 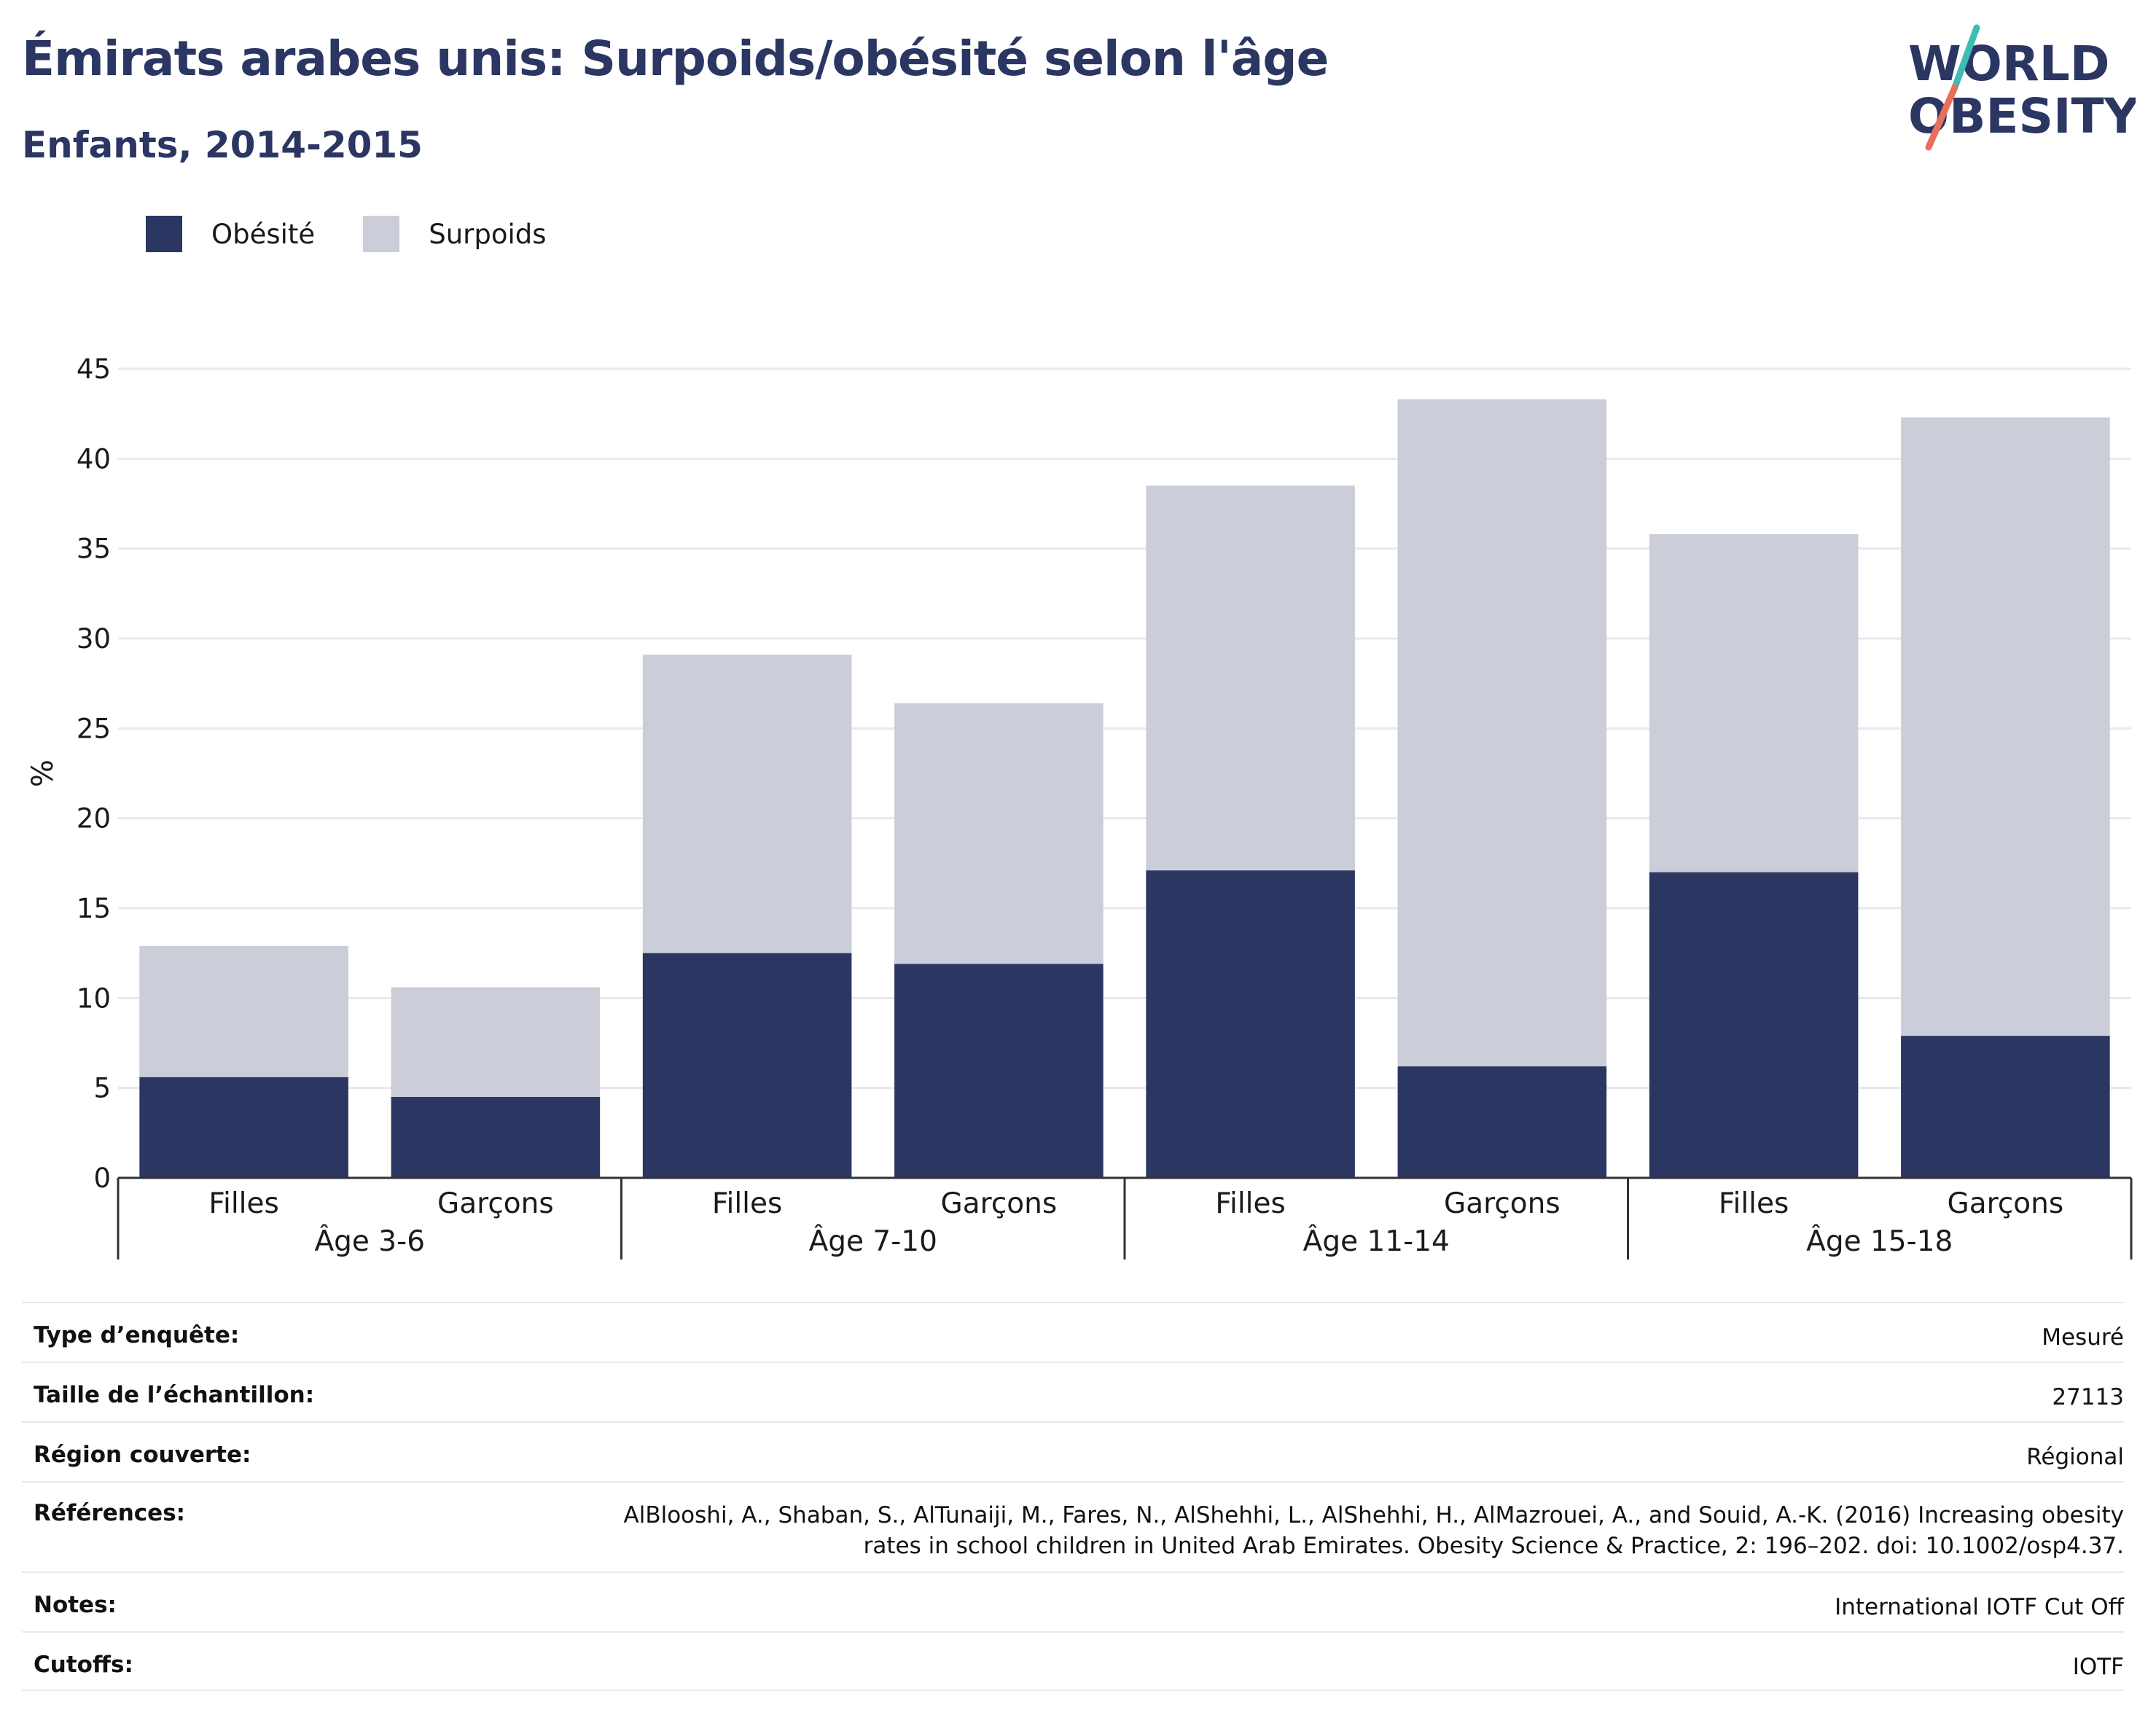 What do you see at coordinates (1073, 1451) in the screenshot?
I see `info-row: Région couverte: Régional` at bounding box center [1073, 1451].